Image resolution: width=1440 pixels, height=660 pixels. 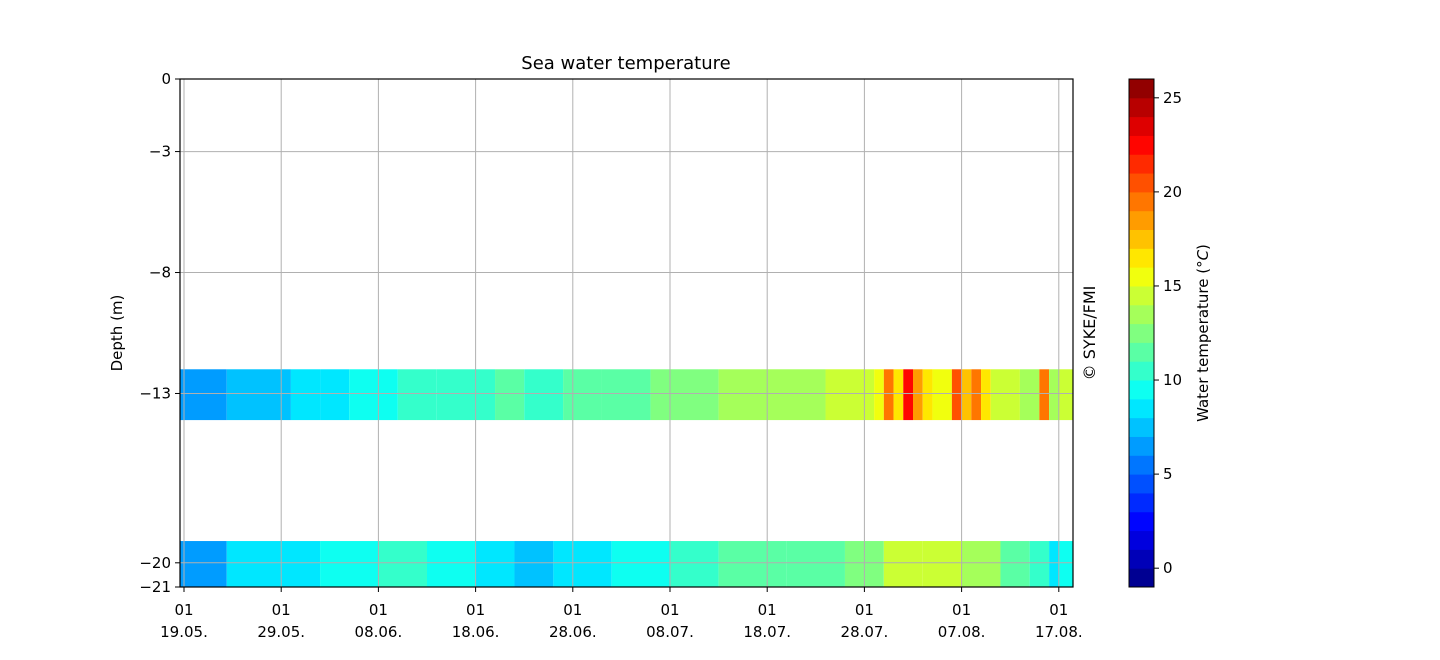 I want to click on x-tick-label-date: 07.08., so click(x=962, y=632).